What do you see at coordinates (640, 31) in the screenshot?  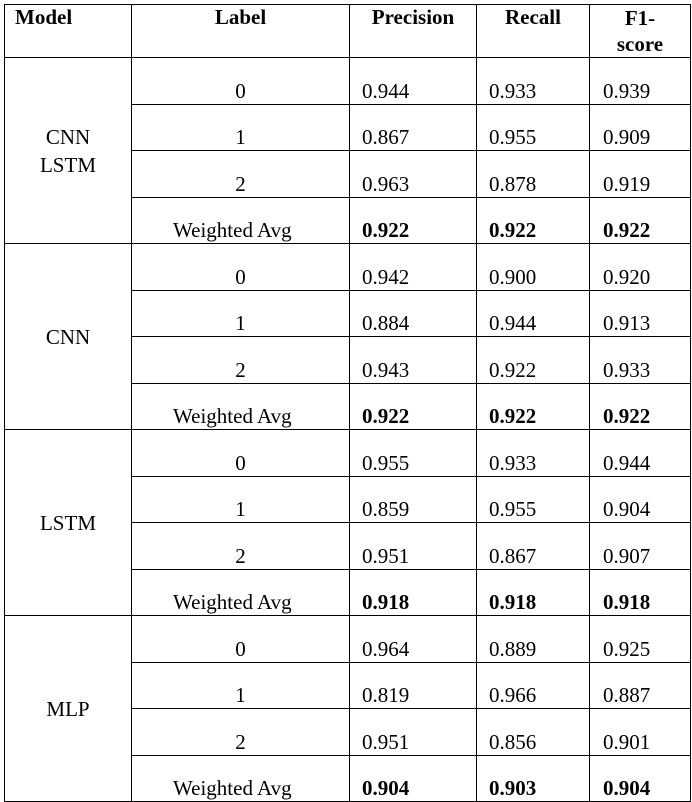 I see `header-f1-score: F1- score` at bounding box center [640, 31].